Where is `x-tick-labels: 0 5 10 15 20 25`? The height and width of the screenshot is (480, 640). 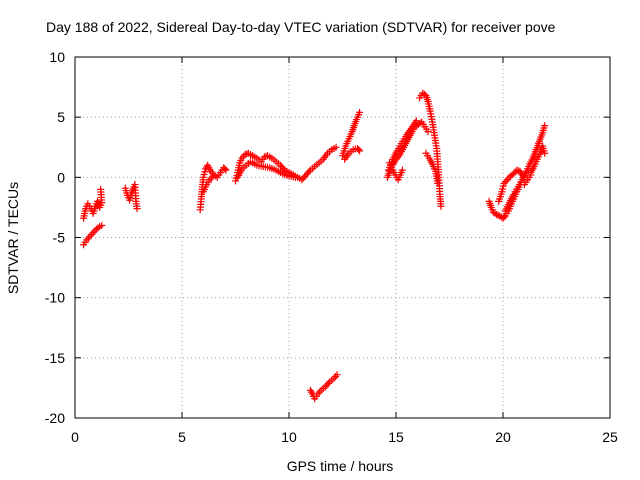 x-tick-labels: 0 5 10 15 20 25 is located at coordinates (344, 437).